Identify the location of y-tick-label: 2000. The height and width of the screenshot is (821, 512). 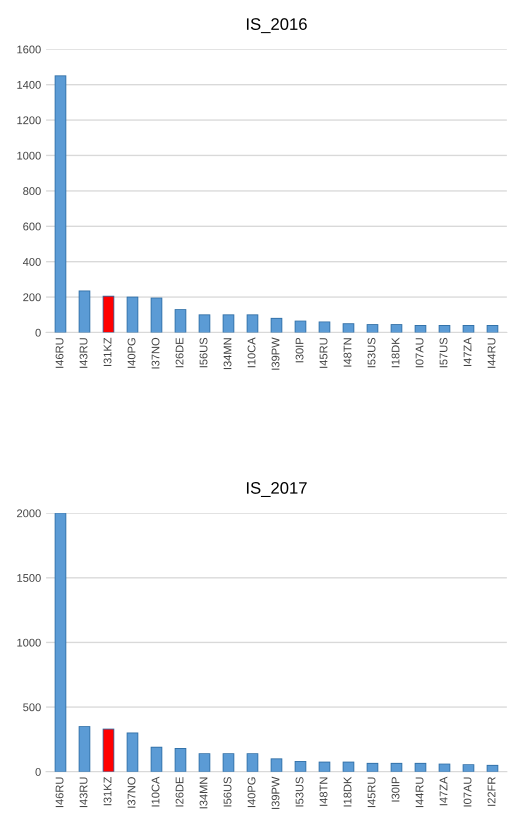
(29, 513).